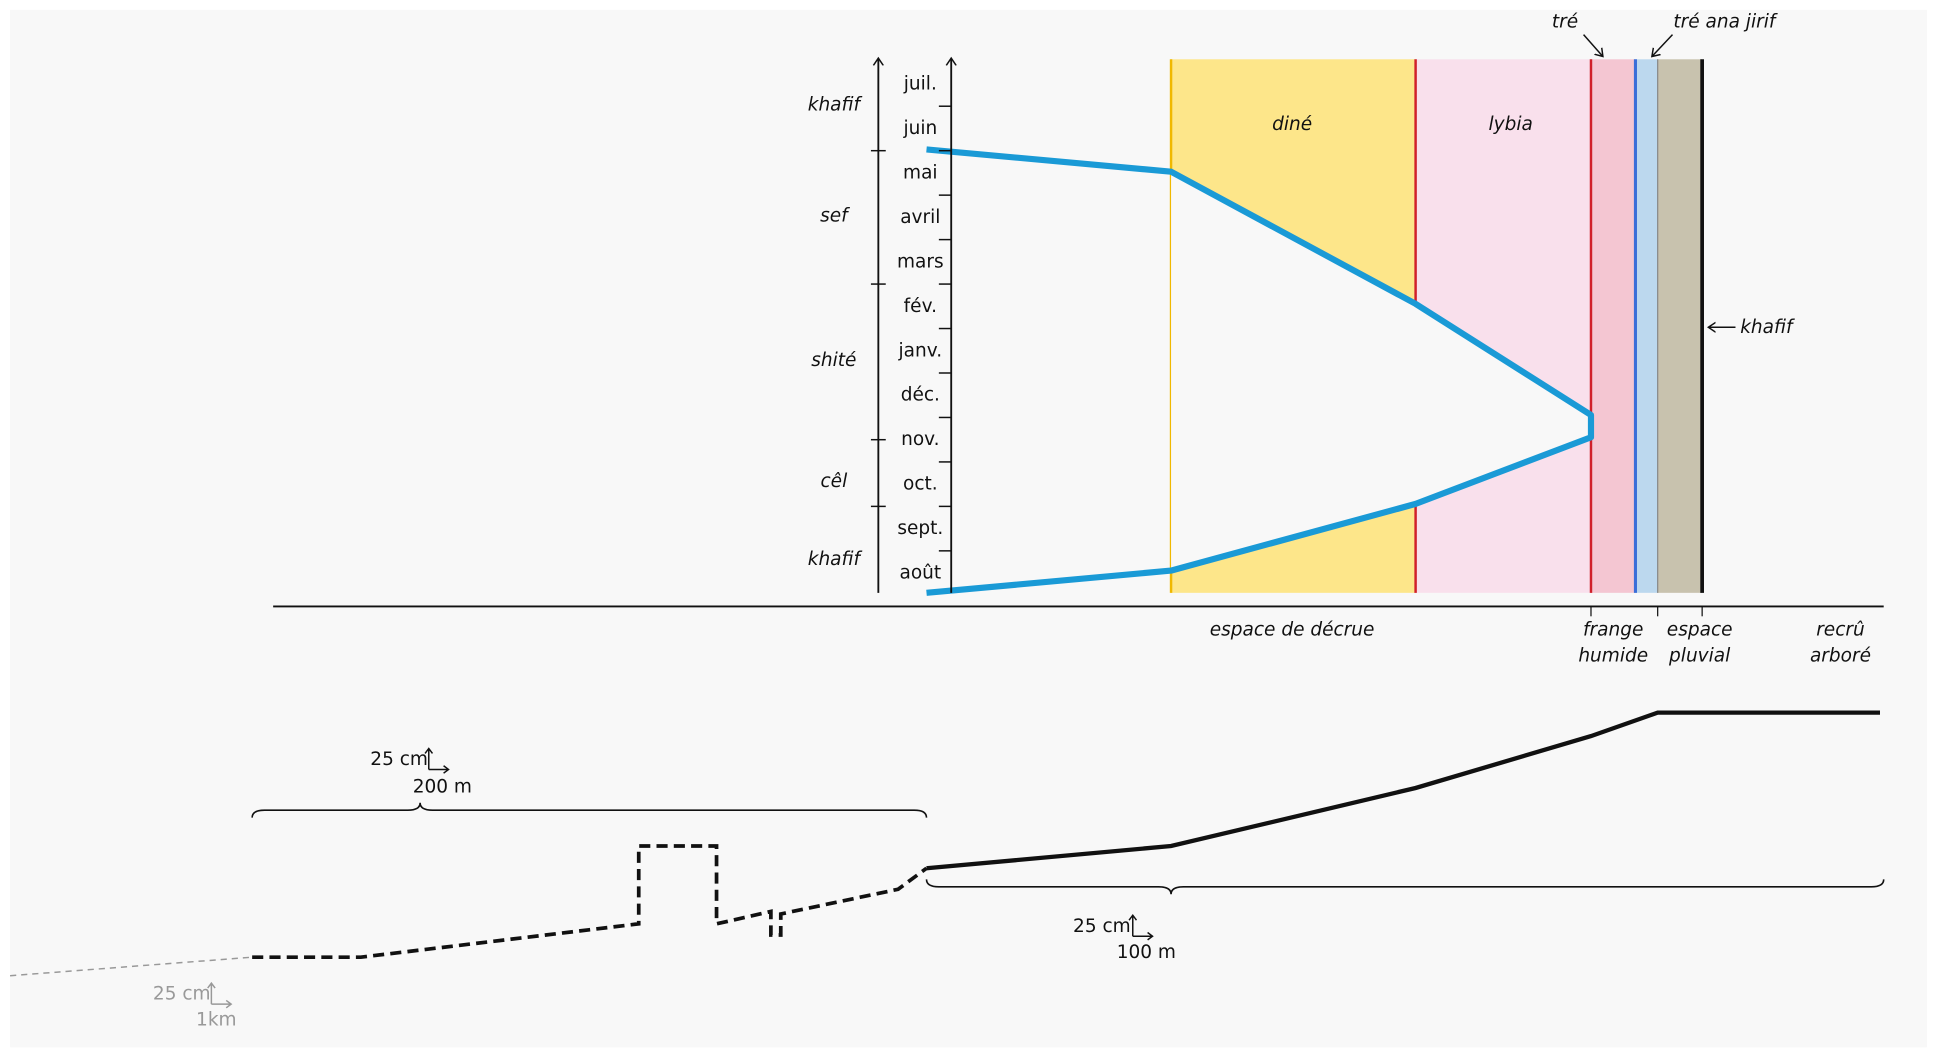 This screenshot has height=1056, width=1937. I want to click on month-label: avril, so click(920, 217).